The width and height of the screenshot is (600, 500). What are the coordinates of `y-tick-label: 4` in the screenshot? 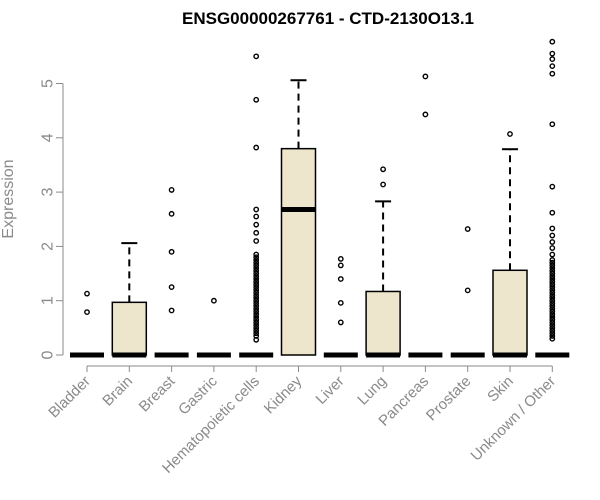 It's located at (48, 137).